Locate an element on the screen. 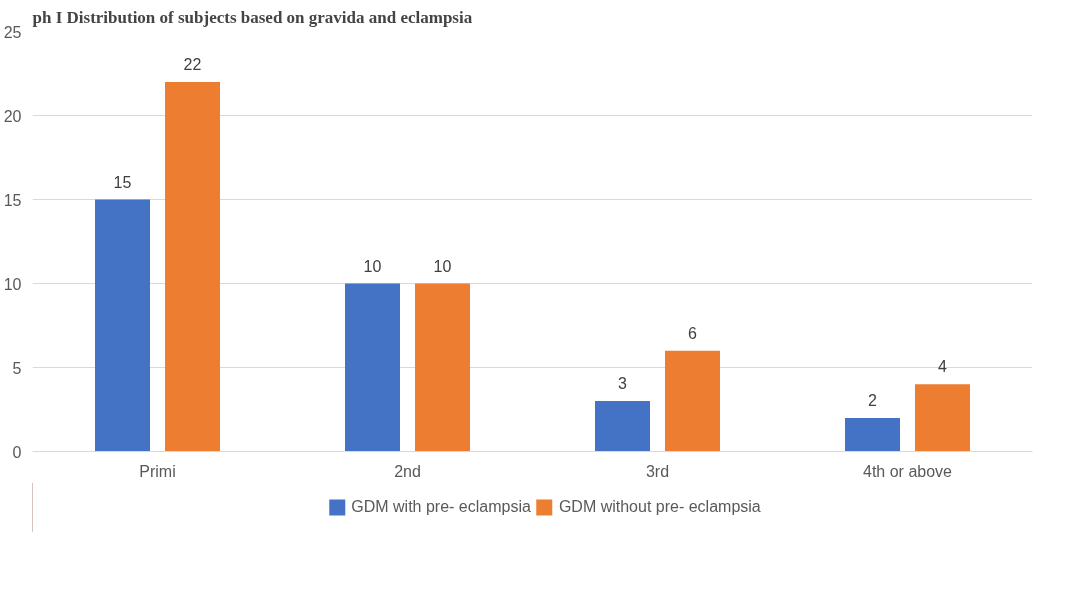  y-tick-label: 5 is located at coordinates (17, 368).